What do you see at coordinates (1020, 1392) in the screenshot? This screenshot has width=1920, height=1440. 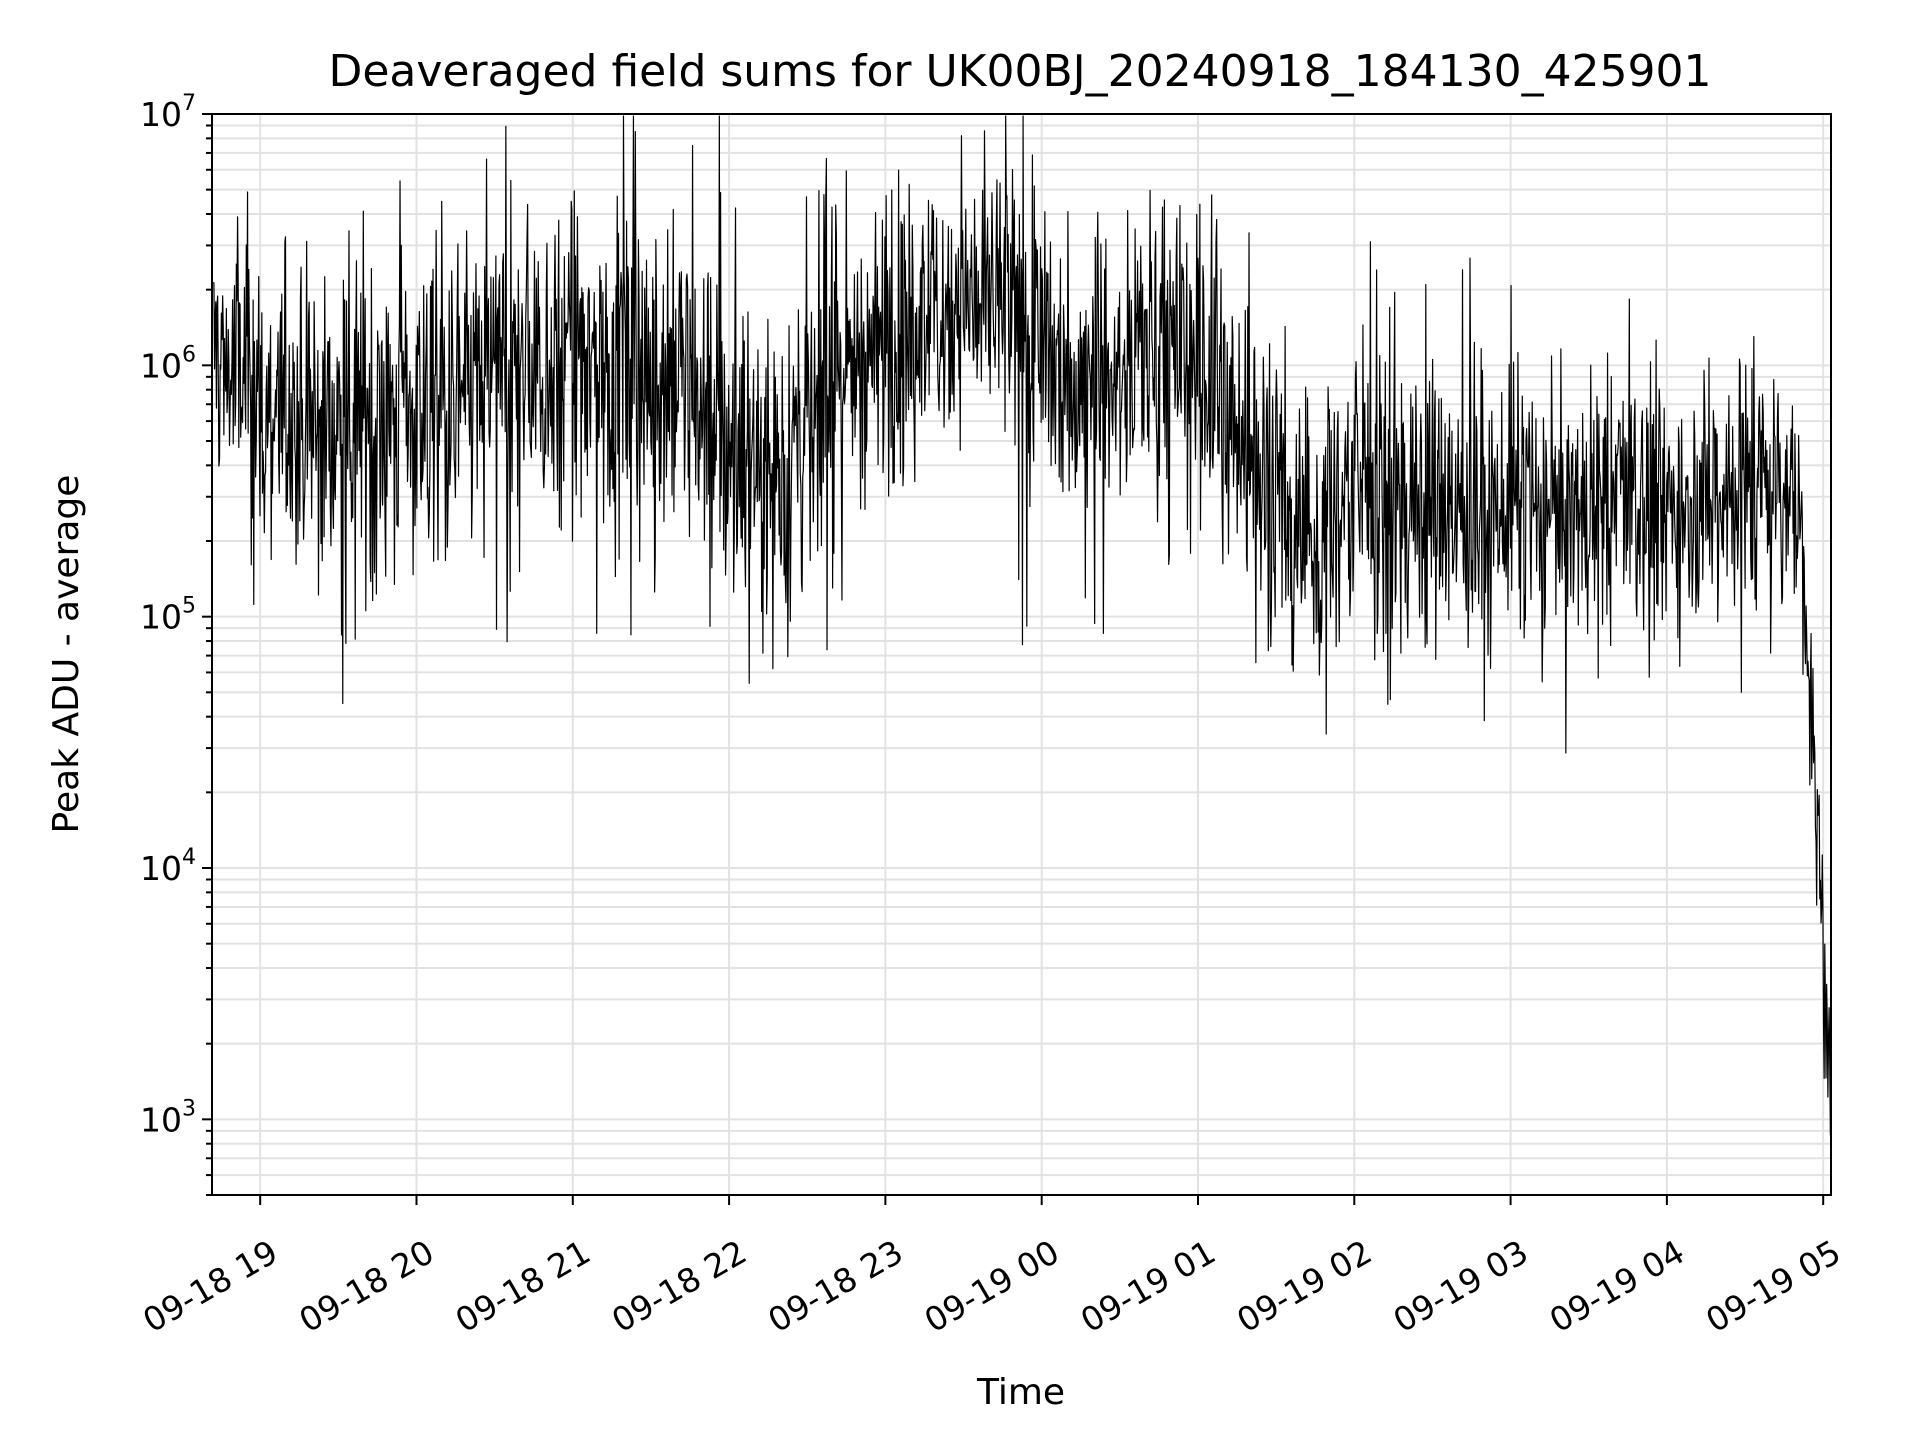 I see `x-axis-label: Time` at bounding box center [1020, 1392].